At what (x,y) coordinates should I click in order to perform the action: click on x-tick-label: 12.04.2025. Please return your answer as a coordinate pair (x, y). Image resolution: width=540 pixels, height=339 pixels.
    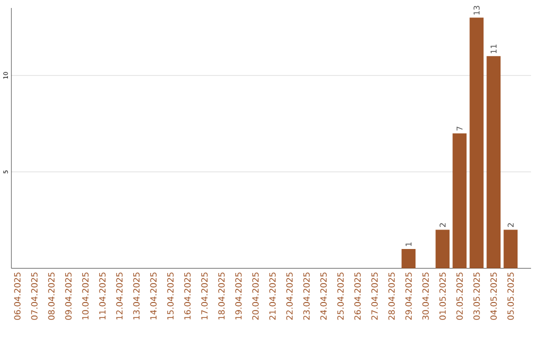
    Looking at the image, I should click on (119, 296).